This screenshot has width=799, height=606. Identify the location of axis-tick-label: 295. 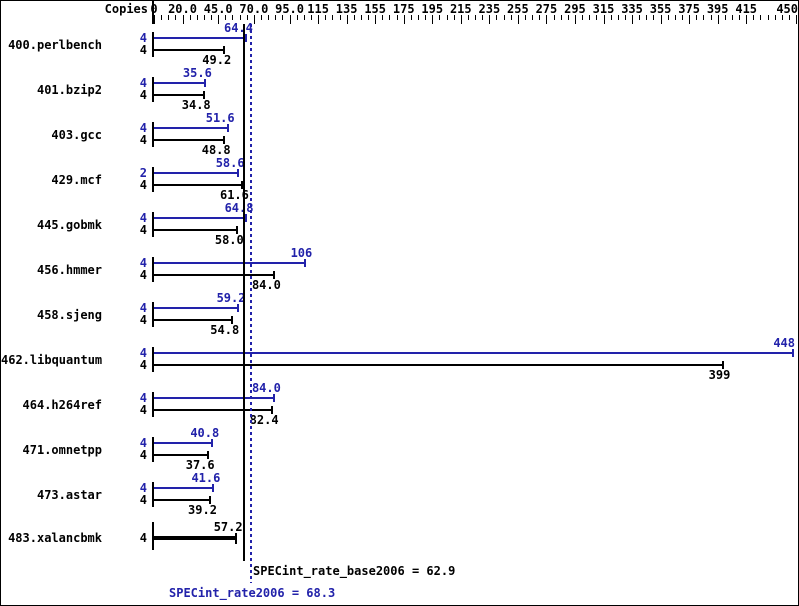
(575, 9).